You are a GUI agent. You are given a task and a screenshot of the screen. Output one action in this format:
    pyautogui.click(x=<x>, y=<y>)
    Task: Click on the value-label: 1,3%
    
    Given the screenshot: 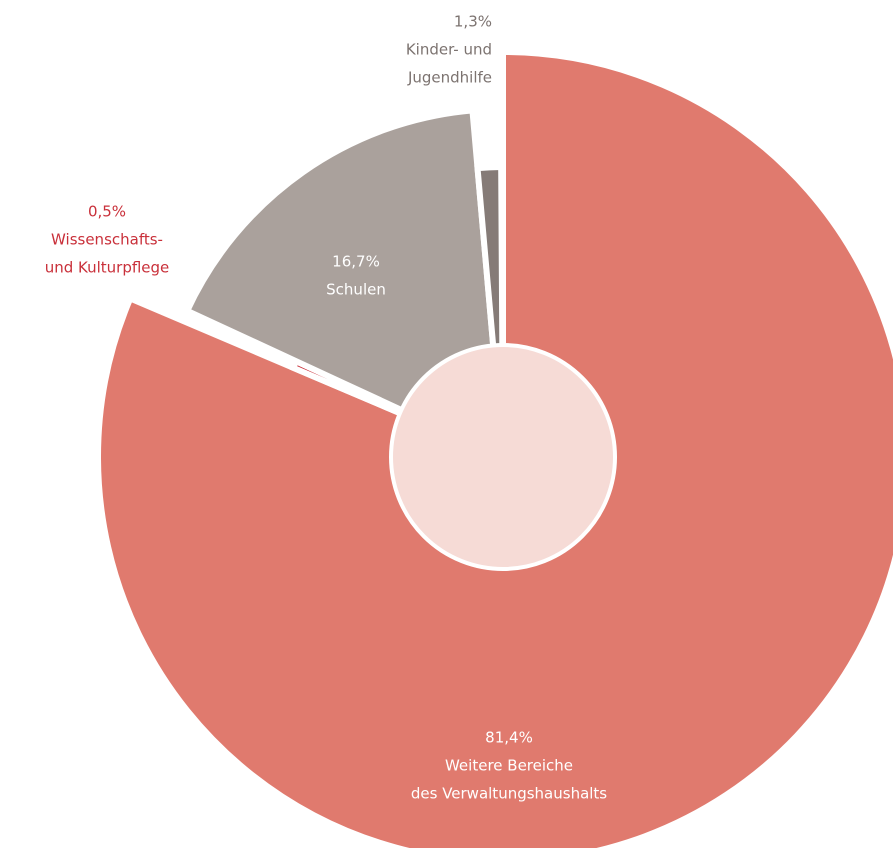 What is the action you would take?
    pyautogui.click(x=473, y=22)
    